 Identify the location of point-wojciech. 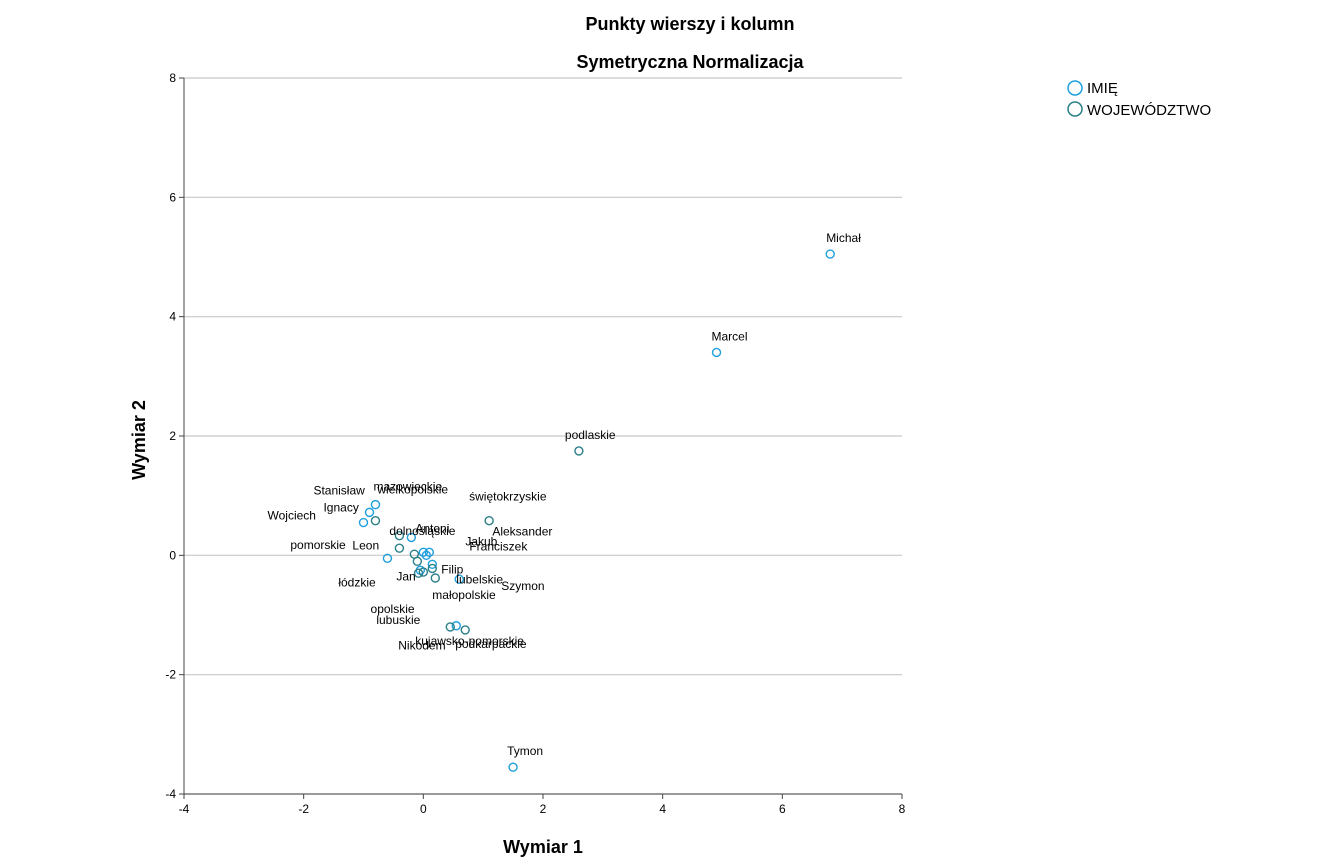
(363, 522).